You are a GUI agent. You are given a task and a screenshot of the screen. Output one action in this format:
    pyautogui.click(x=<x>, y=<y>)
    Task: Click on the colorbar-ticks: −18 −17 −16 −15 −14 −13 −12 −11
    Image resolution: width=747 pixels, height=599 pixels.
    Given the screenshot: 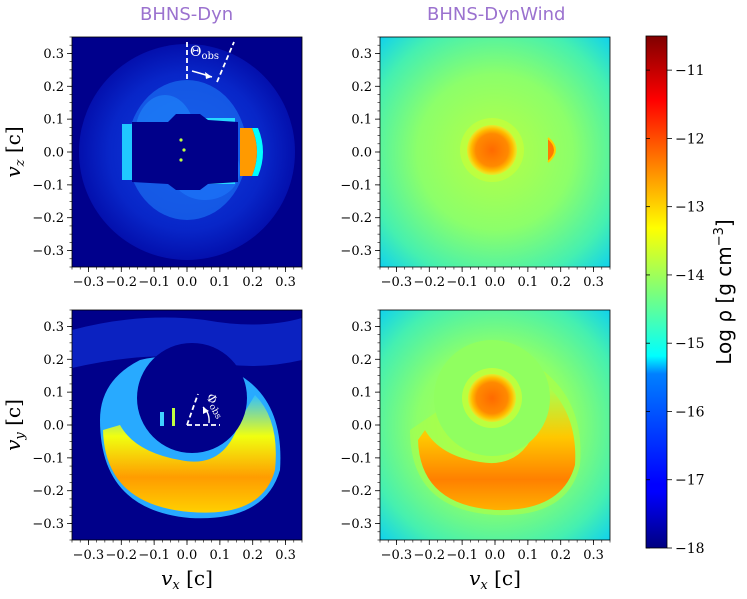 What is the action you would take?
    pyautogui.click(x=675, y=310)
    